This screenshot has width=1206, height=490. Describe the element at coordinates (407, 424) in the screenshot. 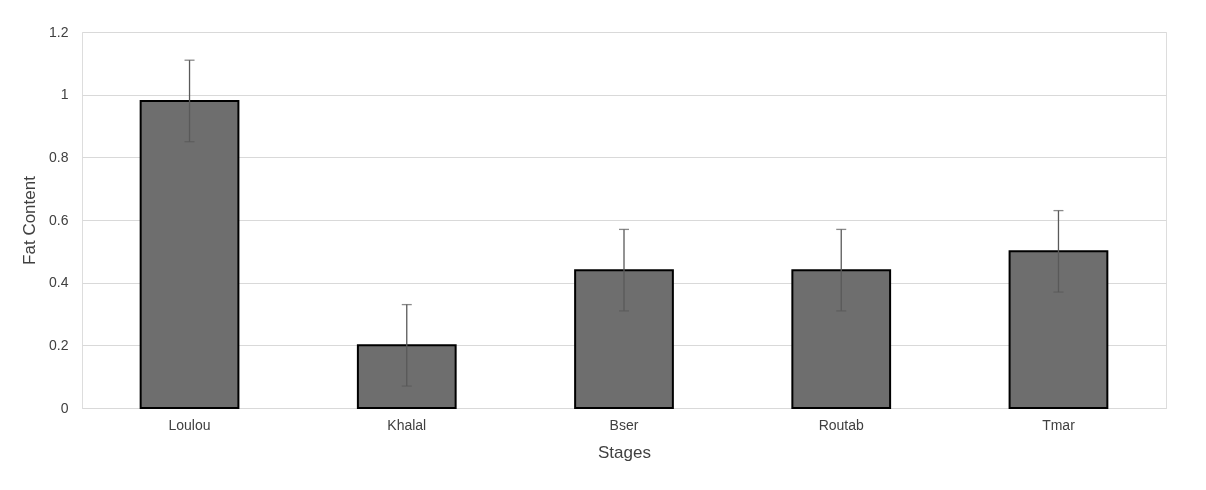

I see `x-tick-label: Khalal` at that location.